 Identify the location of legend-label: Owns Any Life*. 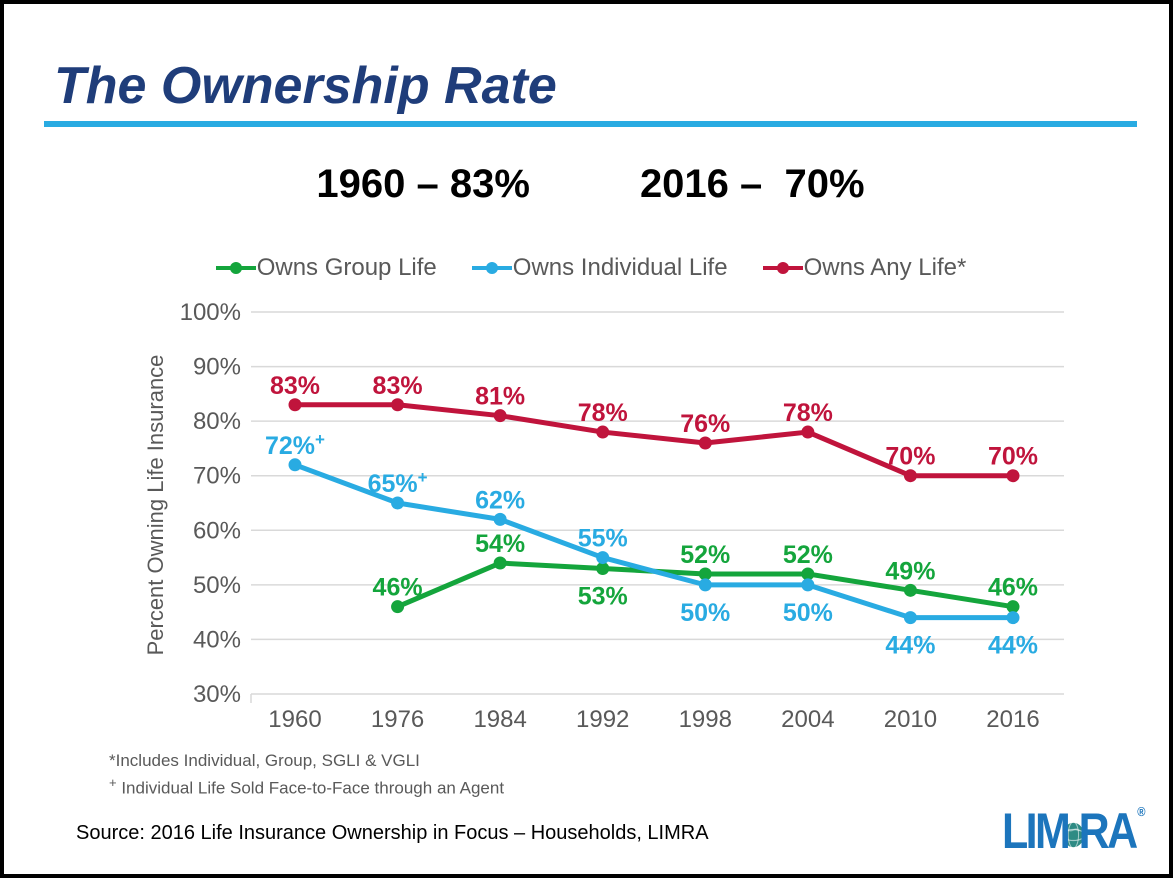
(885, 267).